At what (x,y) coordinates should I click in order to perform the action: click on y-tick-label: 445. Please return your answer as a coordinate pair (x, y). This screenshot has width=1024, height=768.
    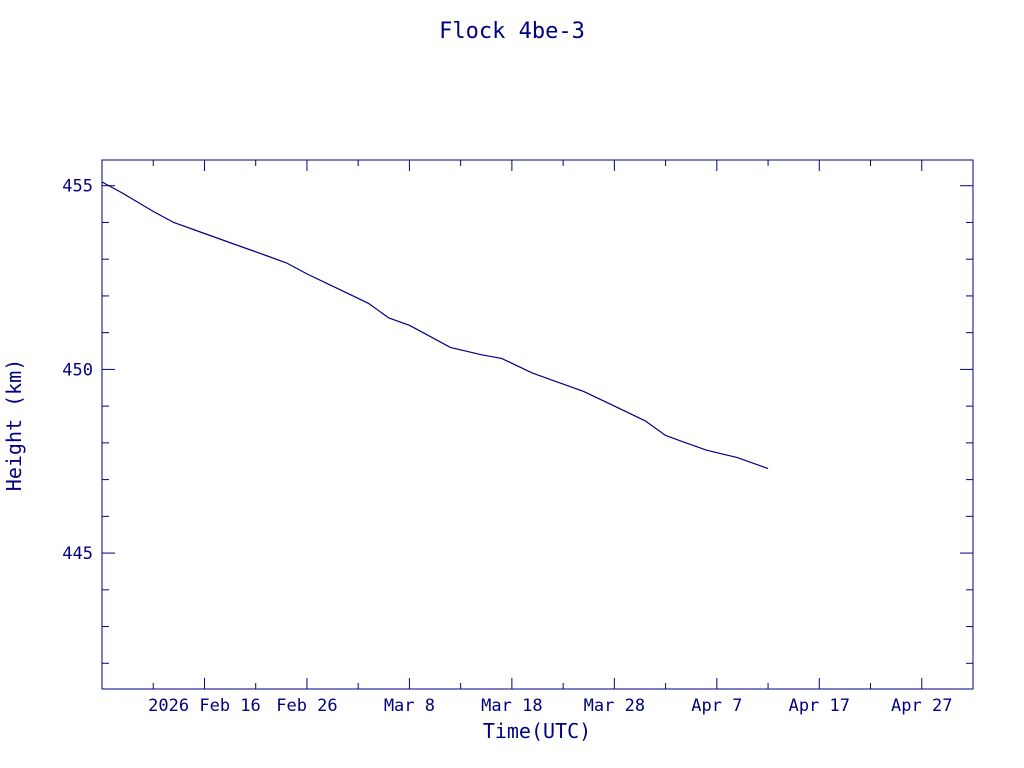
    Looking at the image, I should click on (77, 554).